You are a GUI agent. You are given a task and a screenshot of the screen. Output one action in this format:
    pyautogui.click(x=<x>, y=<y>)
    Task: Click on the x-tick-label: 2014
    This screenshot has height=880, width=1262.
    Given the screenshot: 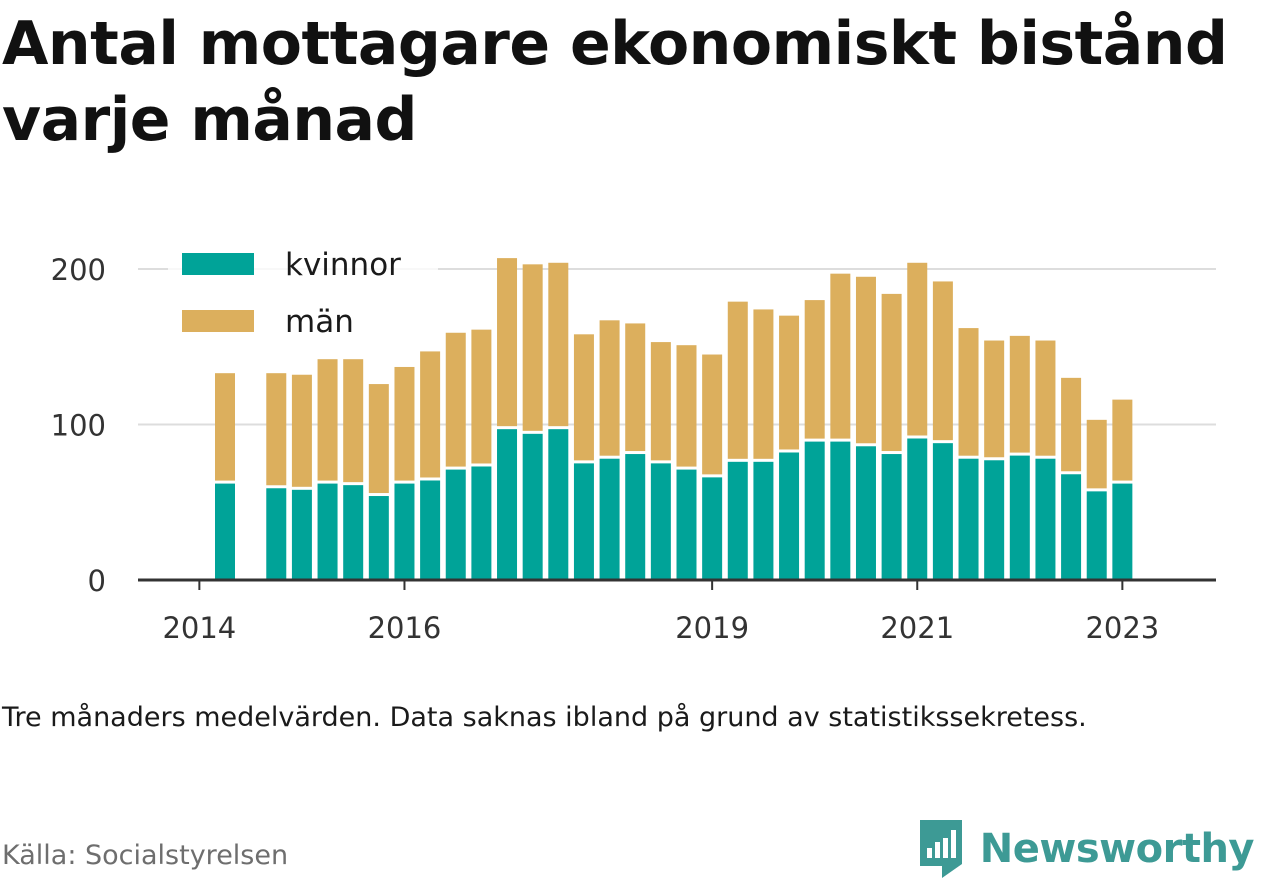 What is the action you would take?
    pyautogui.click(x=199, y=628)
    